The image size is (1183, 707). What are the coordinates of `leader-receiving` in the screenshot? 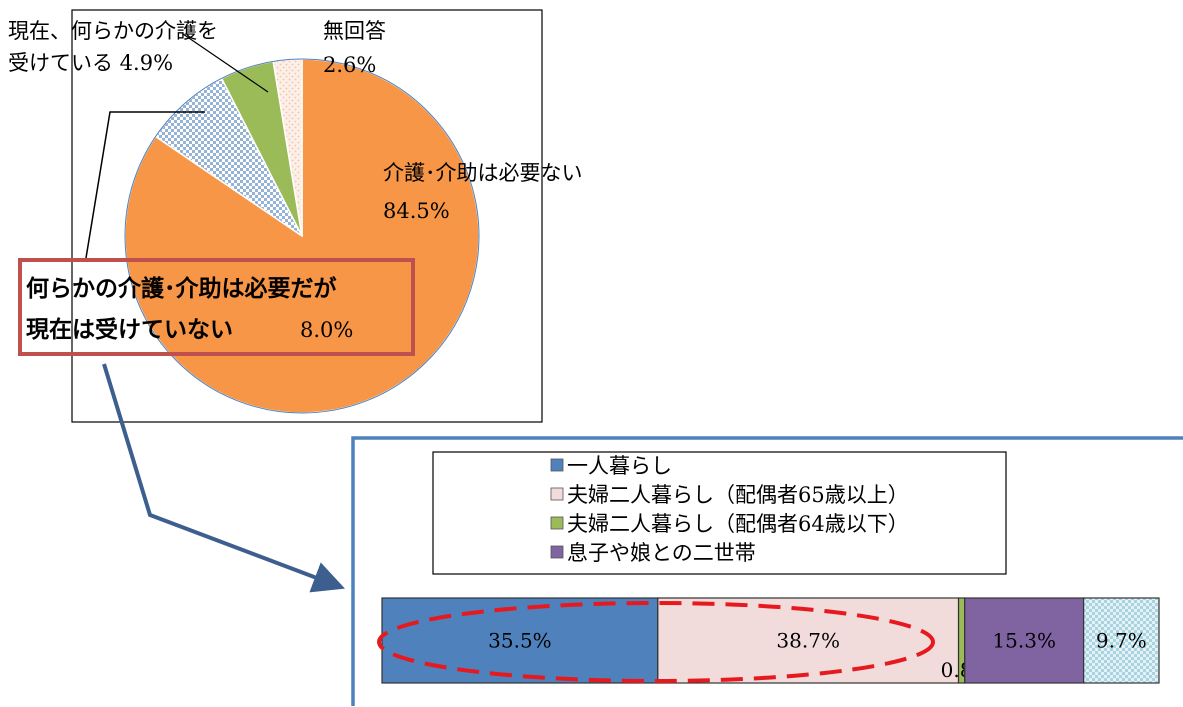 It's located at (225, 63).